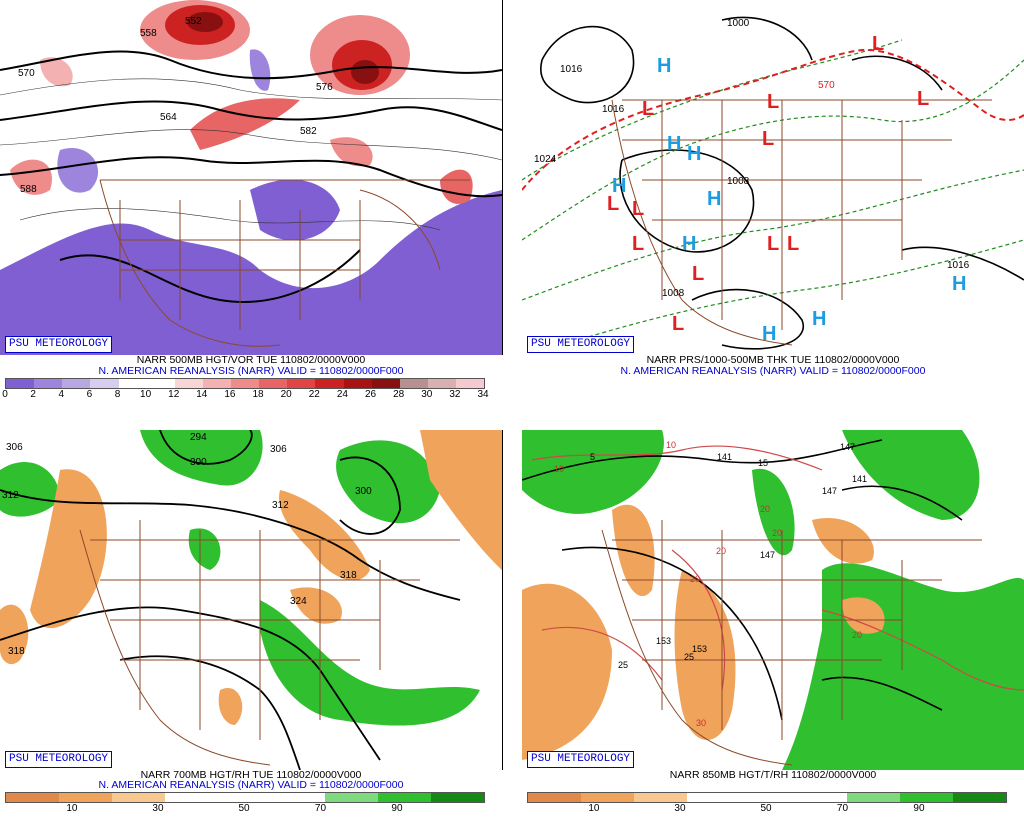  What do you see at coordinates (663, 641) in the screenshot?
I see `height-label: 153` at bounding box center [663, 641].